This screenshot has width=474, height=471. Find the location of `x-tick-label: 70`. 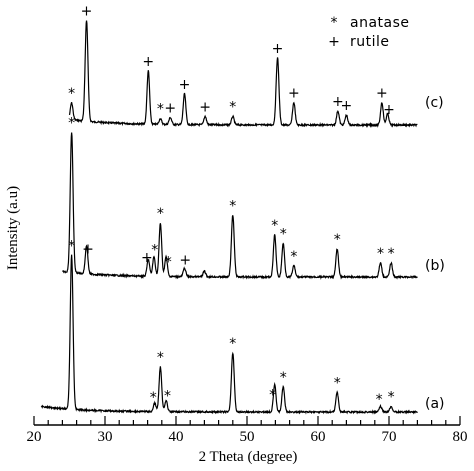

x-tick-label: 70 is located at coordinates (389, 437).